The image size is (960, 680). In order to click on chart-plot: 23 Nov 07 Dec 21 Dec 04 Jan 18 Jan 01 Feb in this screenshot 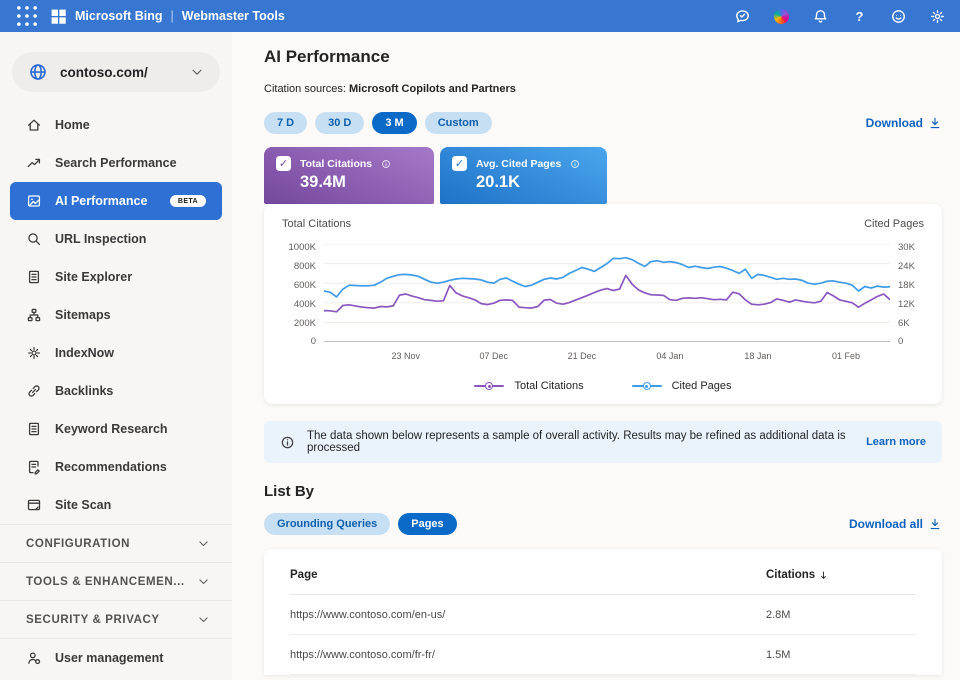, I will do `click(607, 305)`.